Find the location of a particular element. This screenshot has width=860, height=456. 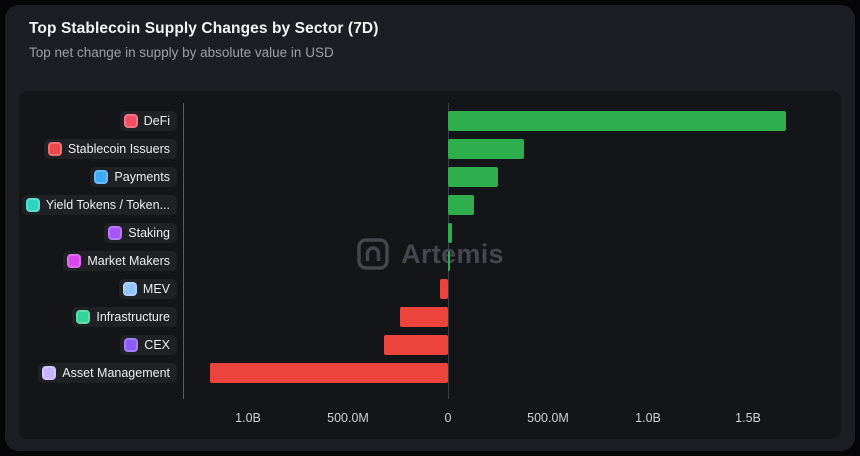

category-chip-defi: DeFi is located at coordinates (148, 121).